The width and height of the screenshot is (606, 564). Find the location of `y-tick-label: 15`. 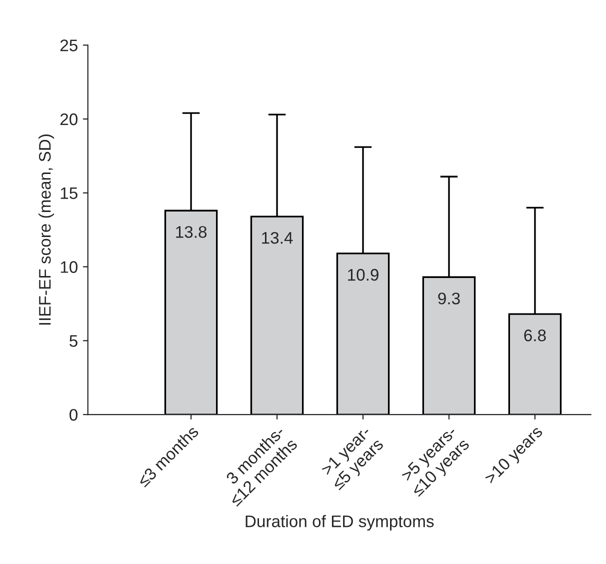

y-tick-label: 15 is located at coordinates (69, 193).